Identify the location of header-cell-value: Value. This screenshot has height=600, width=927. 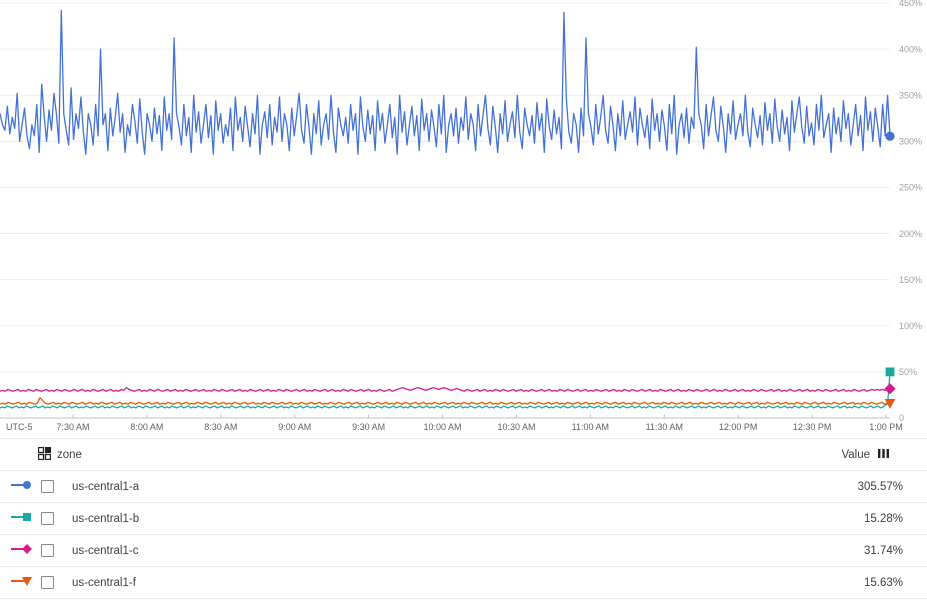
(867, 454).